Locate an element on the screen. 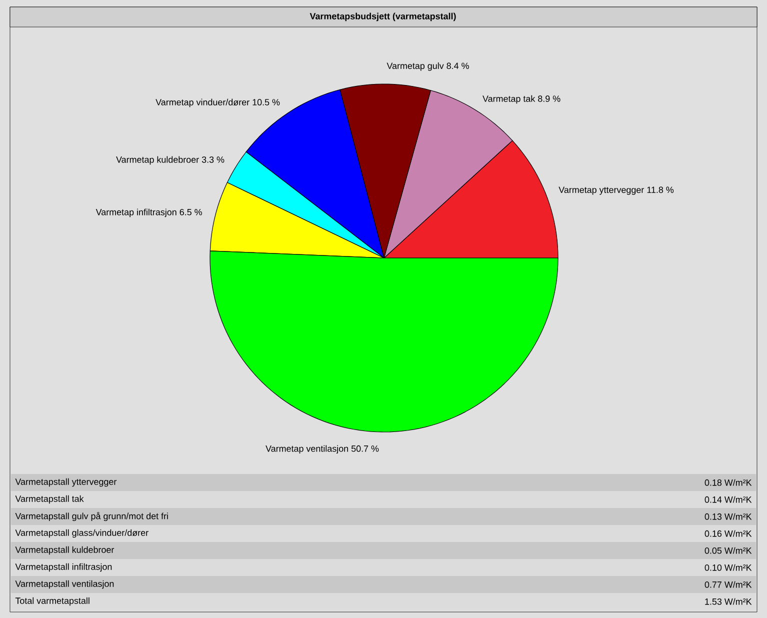 This screenshot has width=767, height=618. text: Varmetapstall yttervegger is located at coordinates (66, 482).